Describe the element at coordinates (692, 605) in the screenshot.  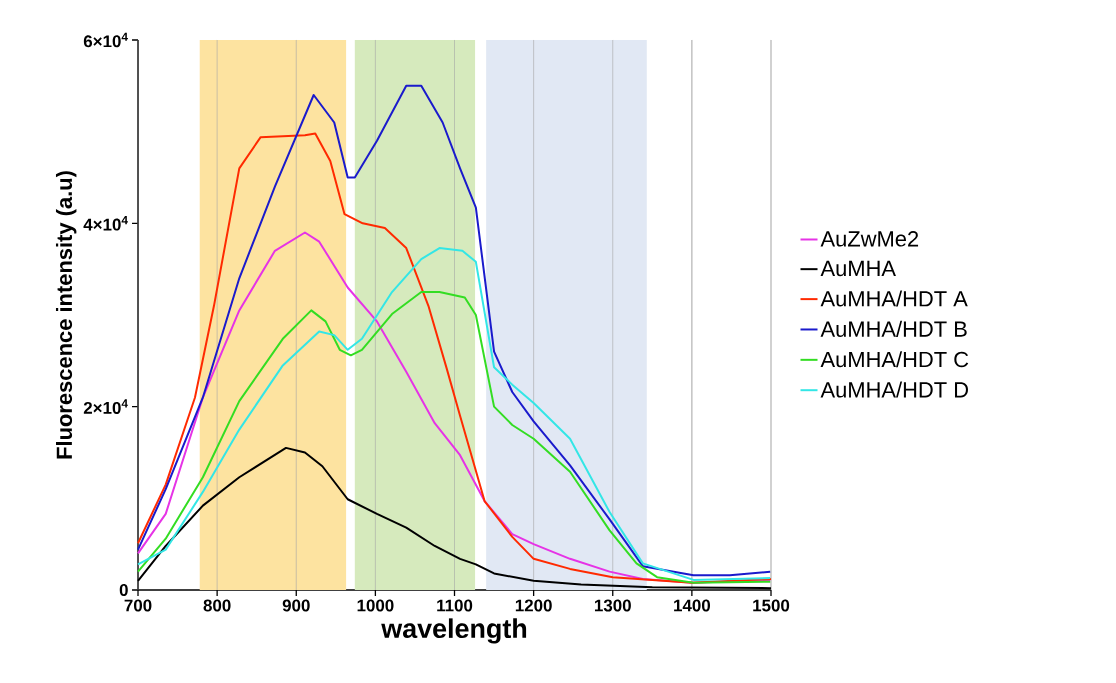
I see `x-tick-label: 1400` at that location.